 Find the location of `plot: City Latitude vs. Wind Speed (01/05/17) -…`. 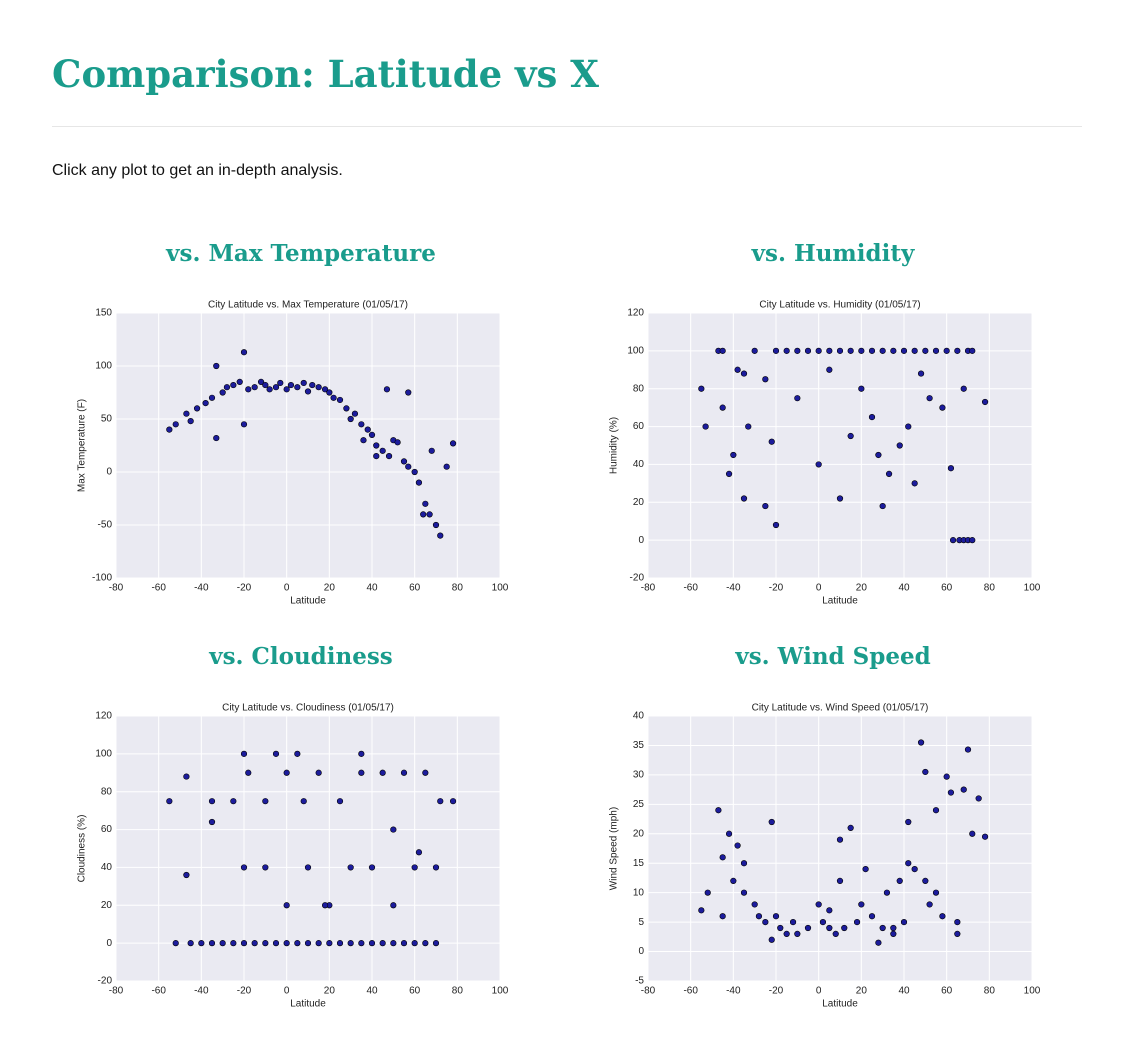

plot: City Latitude vs. Wind Speed (01/05/17) -… is located at coordinates (832, 858).